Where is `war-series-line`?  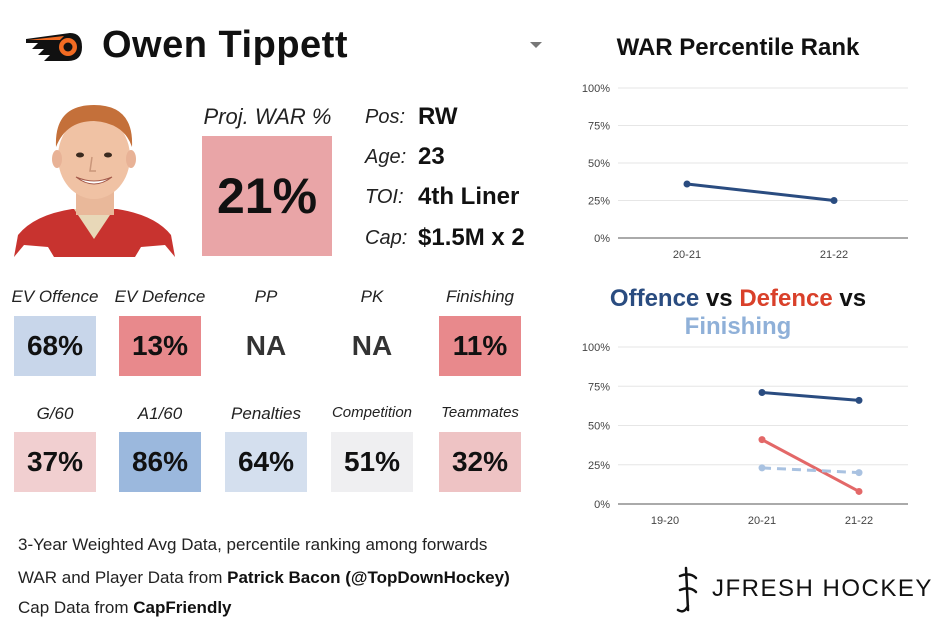 war-series-line is located at coordinates (760, 192).